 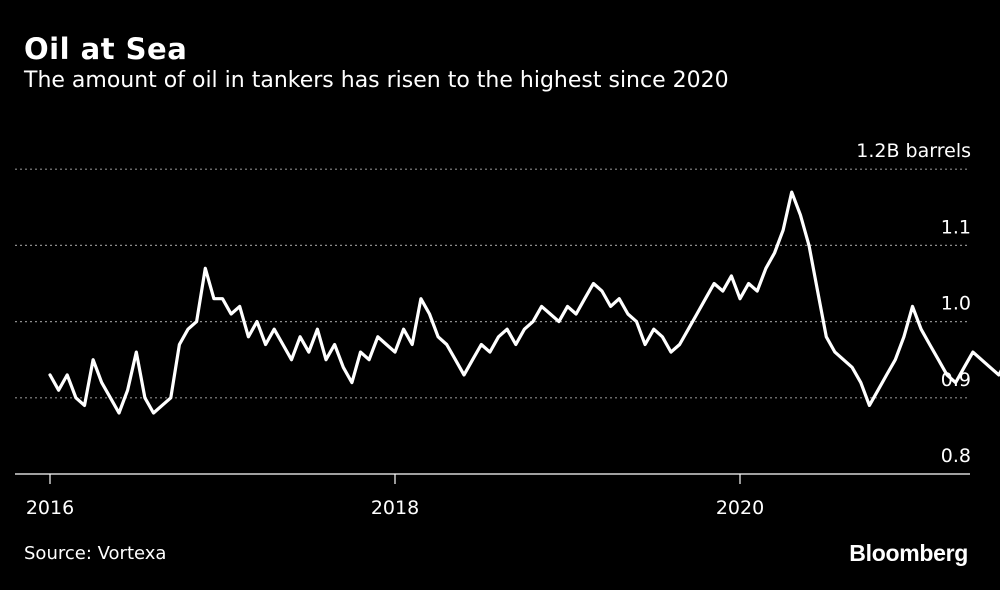 I want to click on bloomberg-logo: Bloomberg, so click(x=908, y=553).